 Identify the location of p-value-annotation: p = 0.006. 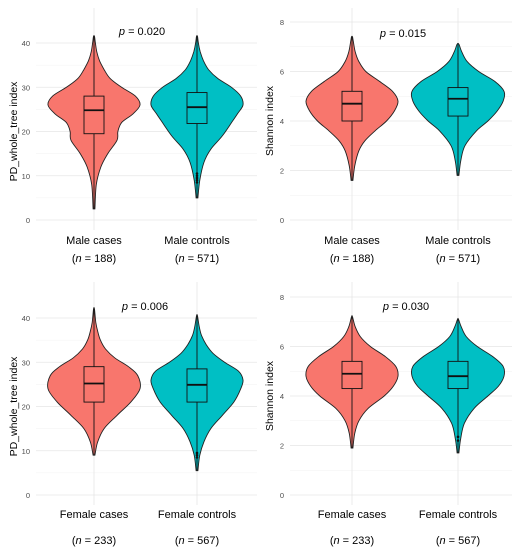
(144, 307).